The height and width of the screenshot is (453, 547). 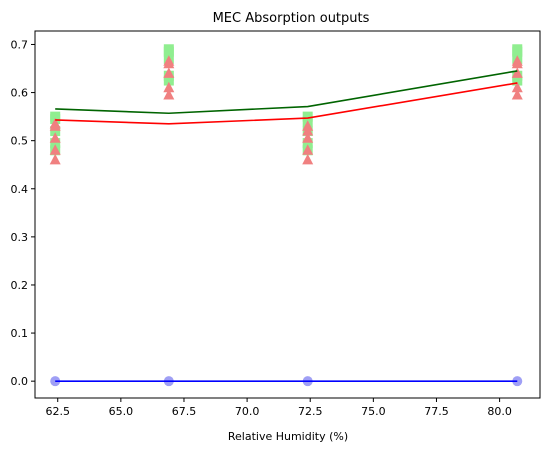 What do you see at coordinates (23, 213) in the screenshot?
I see `y-axis: 0.0 0.1 0.2 0.3 0.4 0.5 0.6 0.7` at bounding box center [23, 213].